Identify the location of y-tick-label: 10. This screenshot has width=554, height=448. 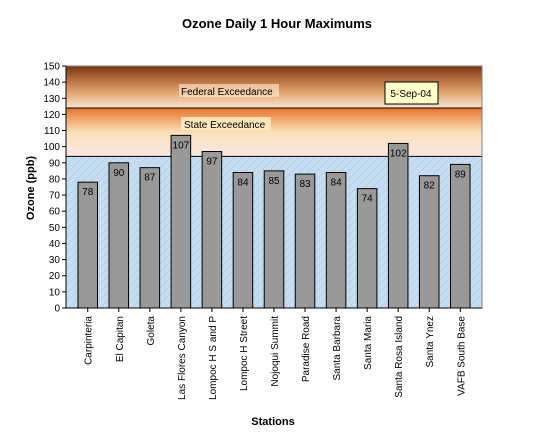
(55, 292).